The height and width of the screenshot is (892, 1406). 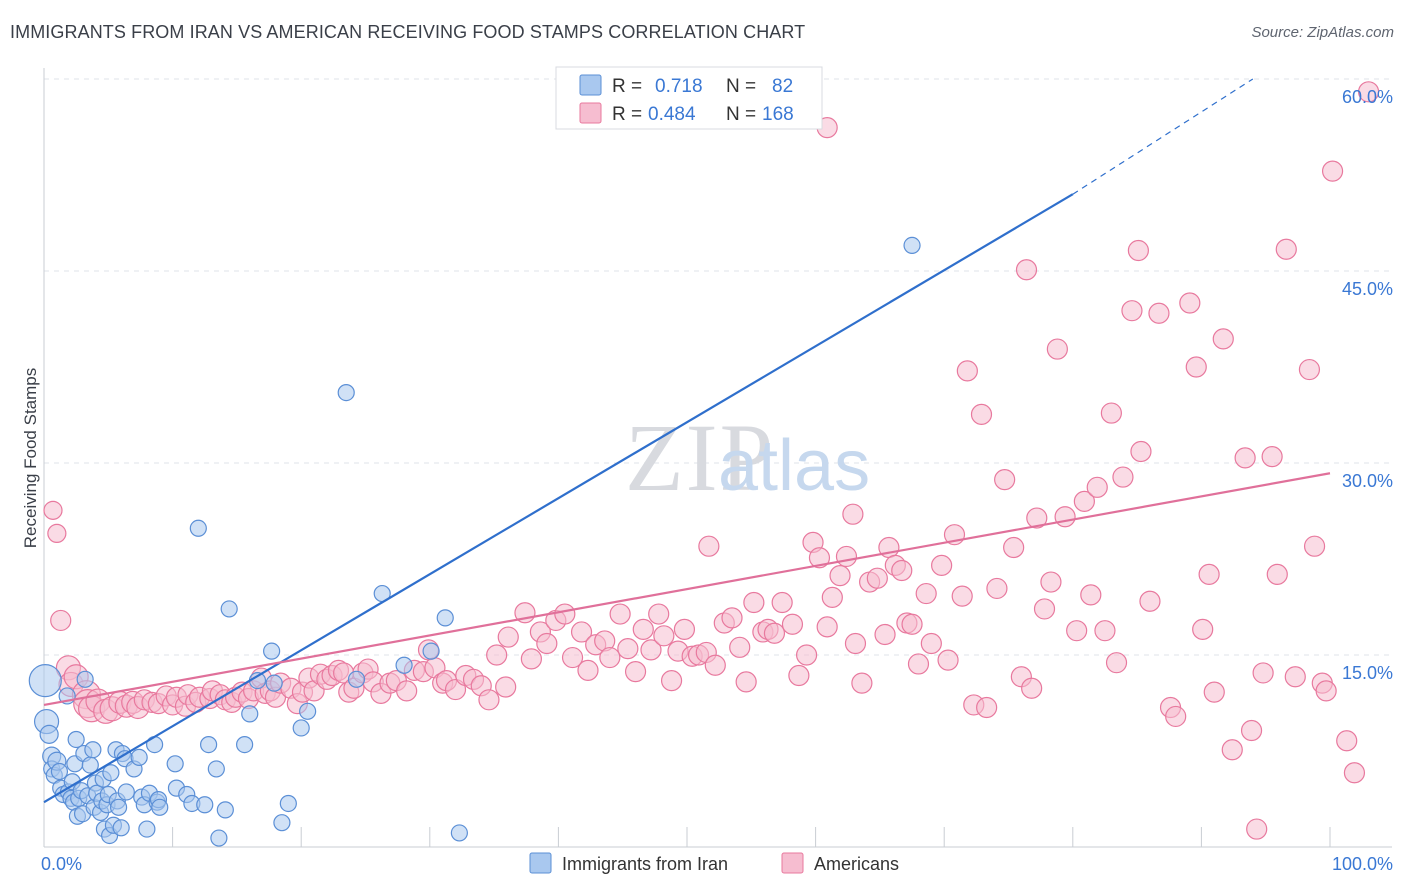 I want to click on series-legend-swatch-iran, so click(x=540, y=863).